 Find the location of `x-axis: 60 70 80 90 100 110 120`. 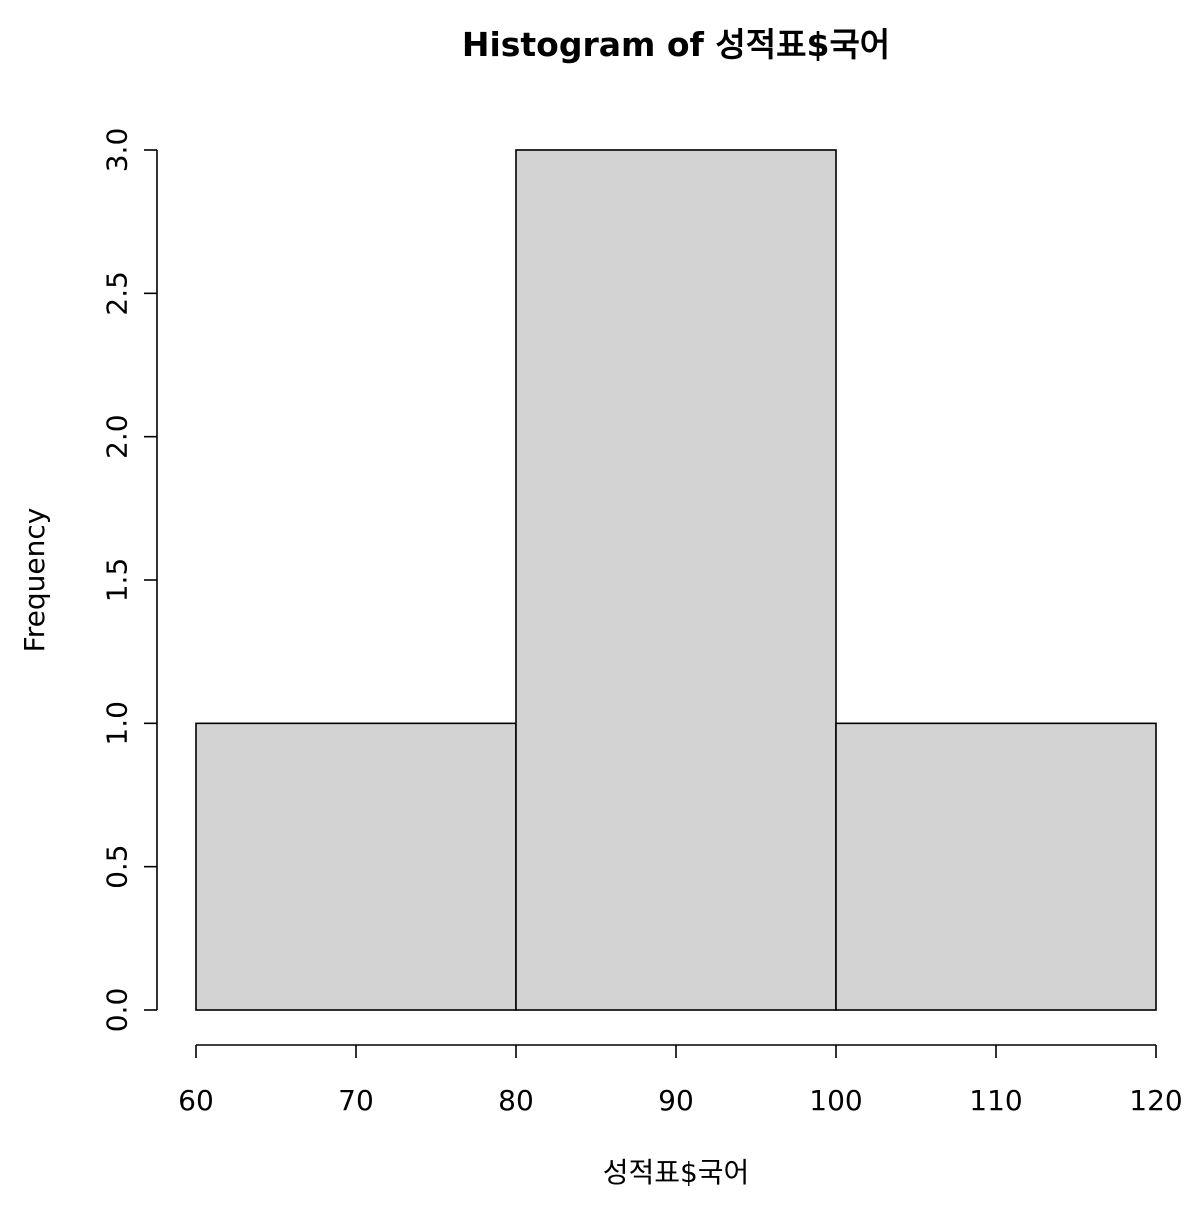

x-axis: 60 70 80 90 100 110 120 is located at coordinates (680, 1080).